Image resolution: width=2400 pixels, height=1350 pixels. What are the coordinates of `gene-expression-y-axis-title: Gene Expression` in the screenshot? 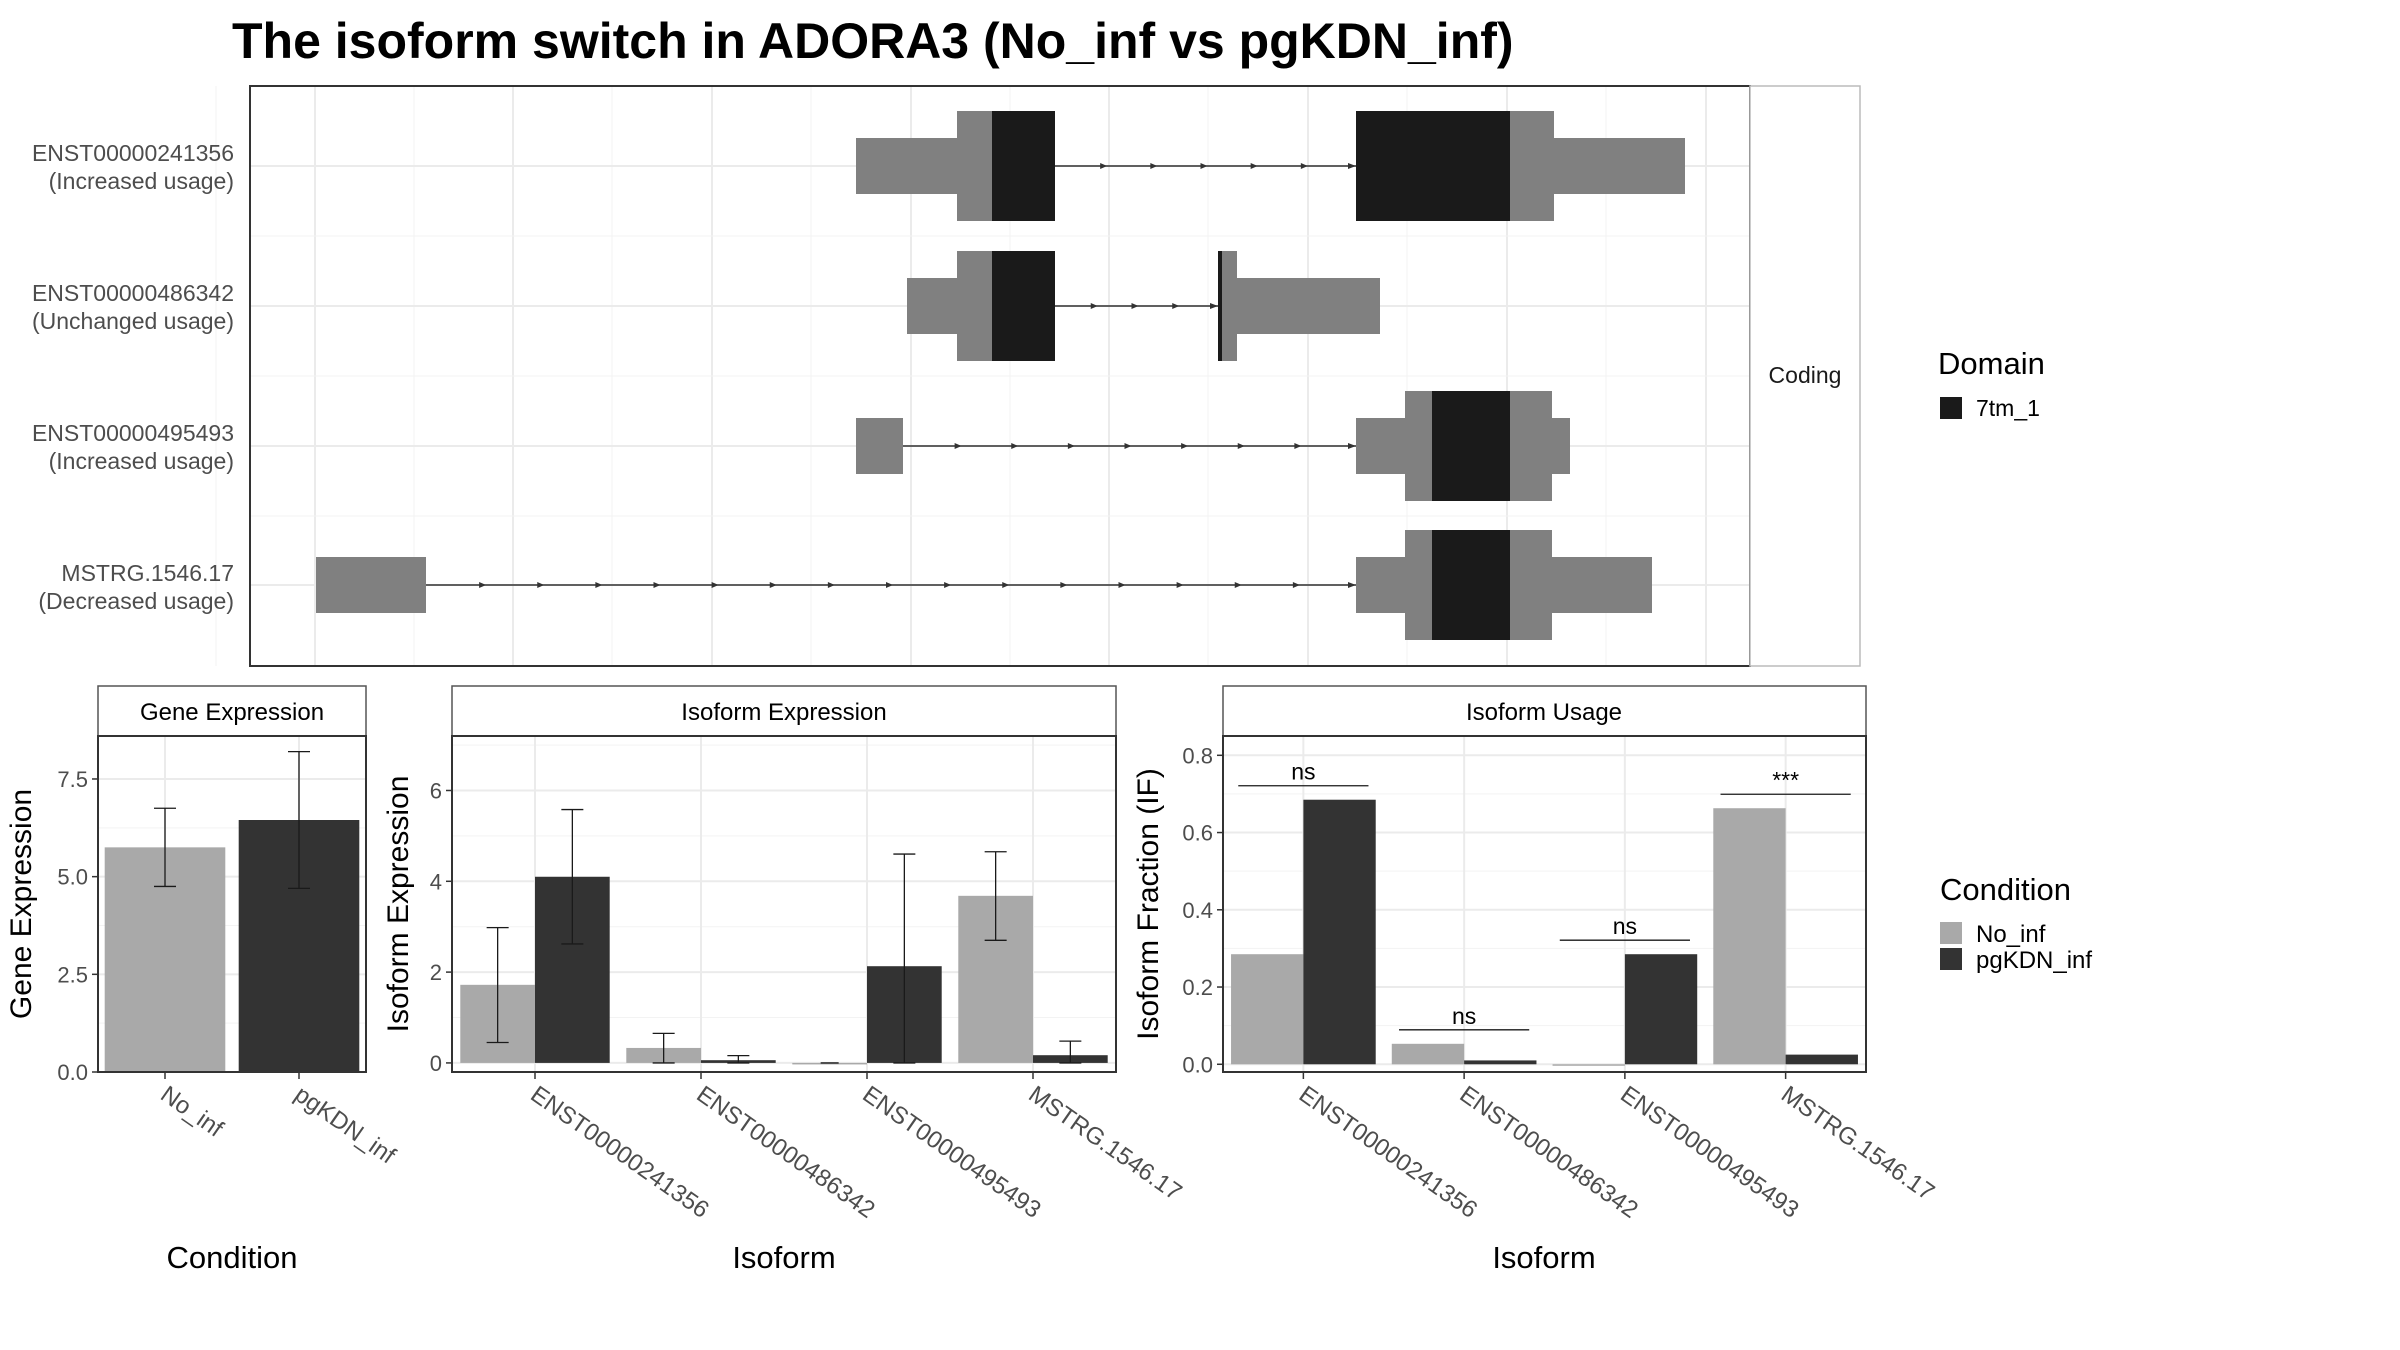 It's located at (21, 904).